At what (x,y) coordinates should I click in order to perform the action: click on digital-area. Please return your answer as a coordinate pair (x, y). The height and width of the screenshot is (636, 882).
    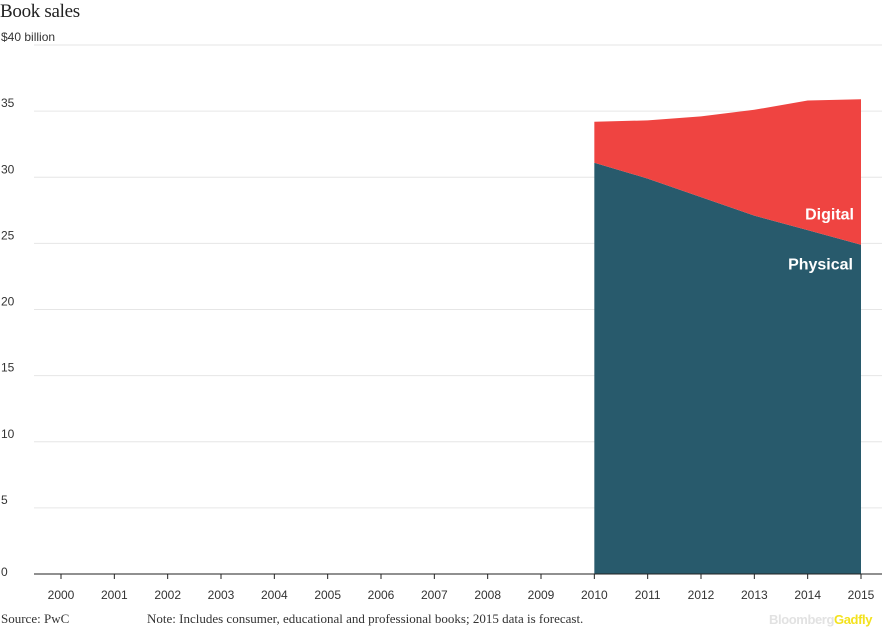
    Looking at the image, I should click on (727, 172).